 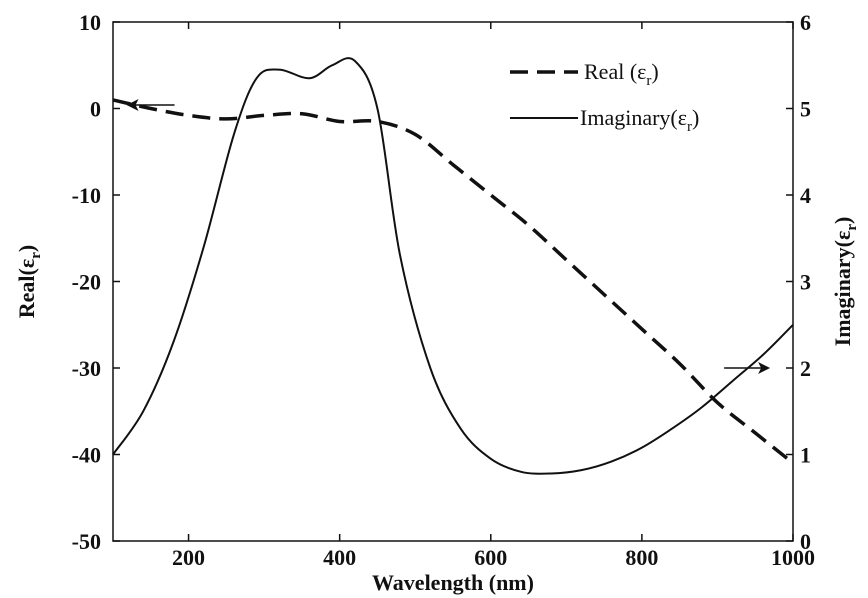 What do you see at coordinates (805, 22) in the screenshot?
I see `y-right-tick-label: 6` at bounding box center [805, 22].